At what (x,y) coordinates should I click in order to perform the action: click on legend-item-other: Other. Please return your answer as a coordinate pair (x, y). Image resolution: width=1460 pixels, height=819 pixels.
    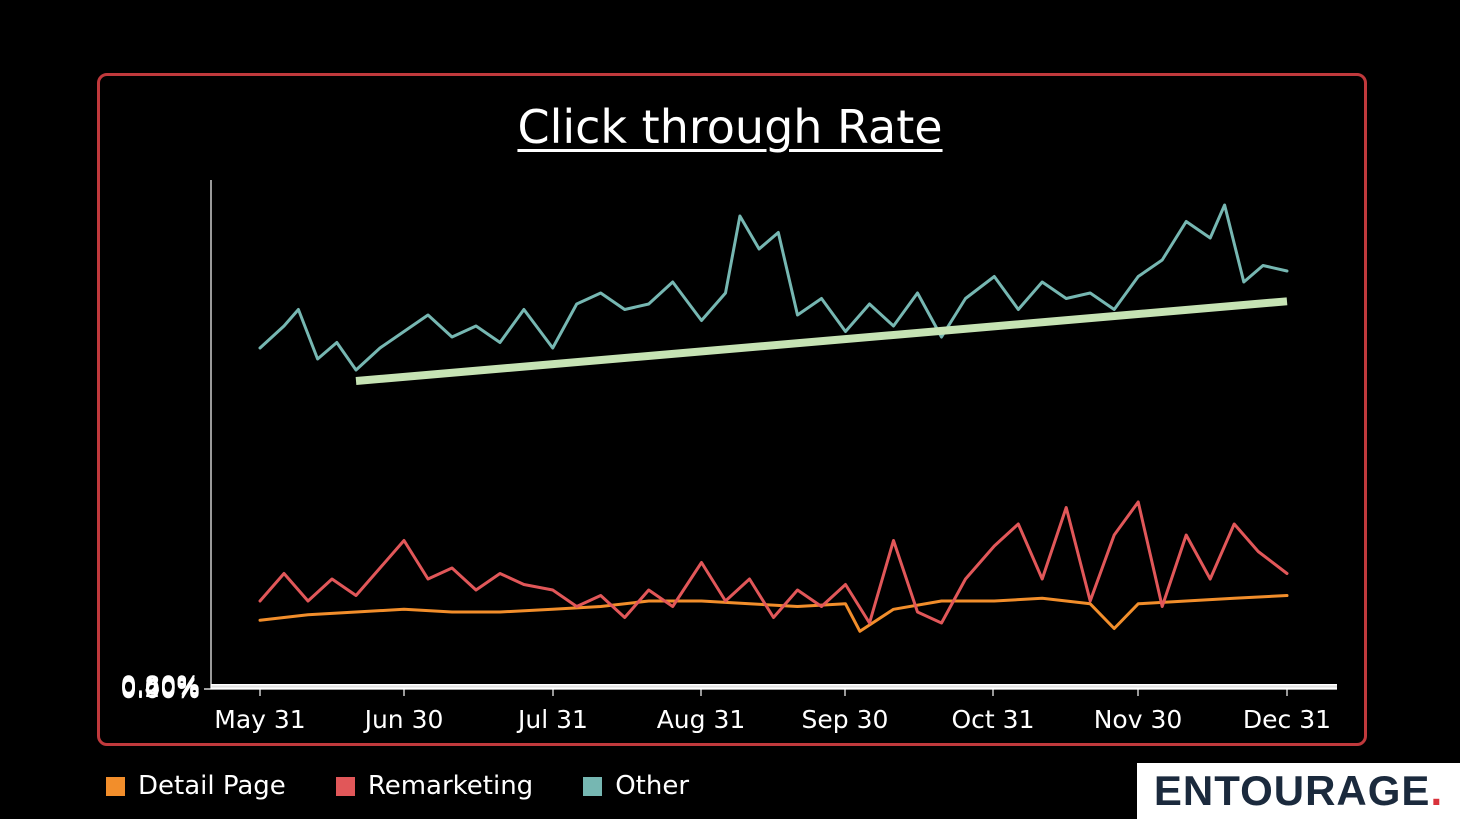
    Looking at the image, I should click on (636, 786).